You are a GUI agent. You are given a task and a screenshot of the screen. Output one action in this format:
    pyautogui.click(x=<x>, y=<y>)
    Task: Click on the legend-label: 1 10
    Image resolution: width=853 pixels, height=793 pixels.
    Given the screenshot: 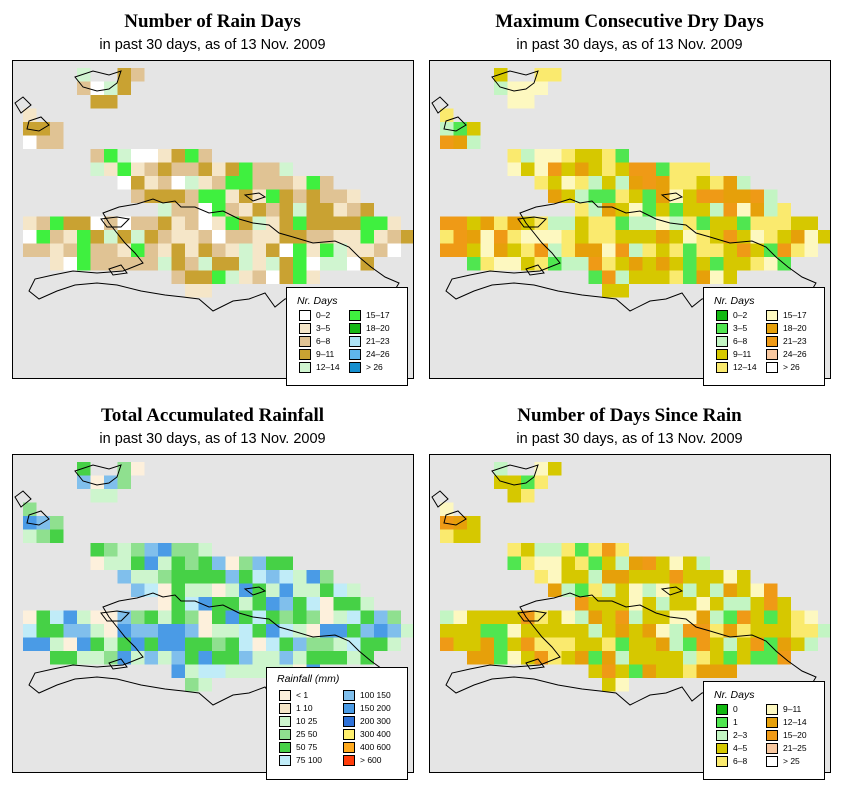 What is the action you would take?
    pyautogui.click(x=304, y=708)
    